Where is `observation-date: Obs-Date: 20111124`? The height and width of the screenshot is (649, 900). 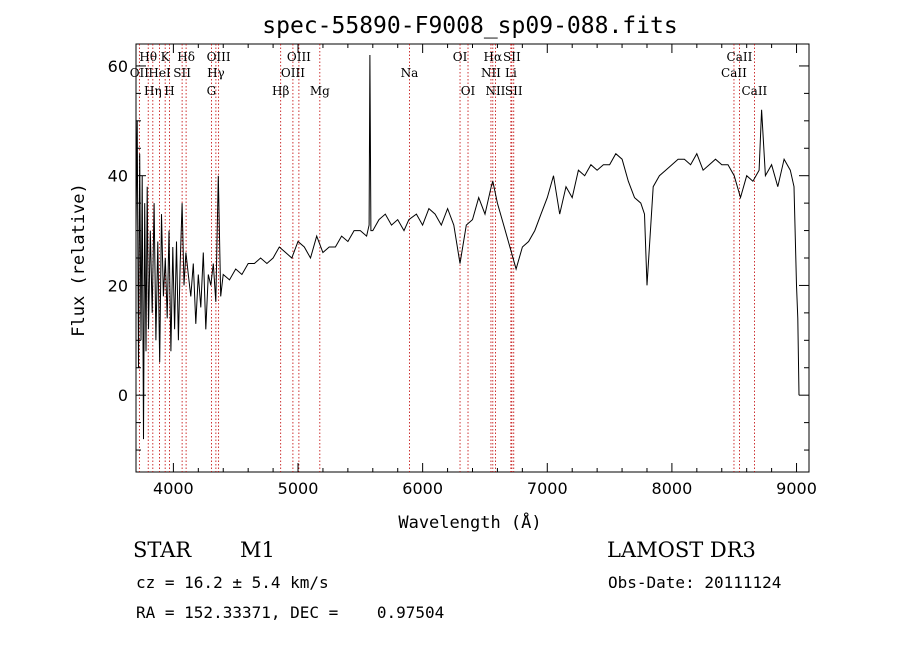
observation-date: Obs-Date: 20111124 is located at coordinates (695, 582).